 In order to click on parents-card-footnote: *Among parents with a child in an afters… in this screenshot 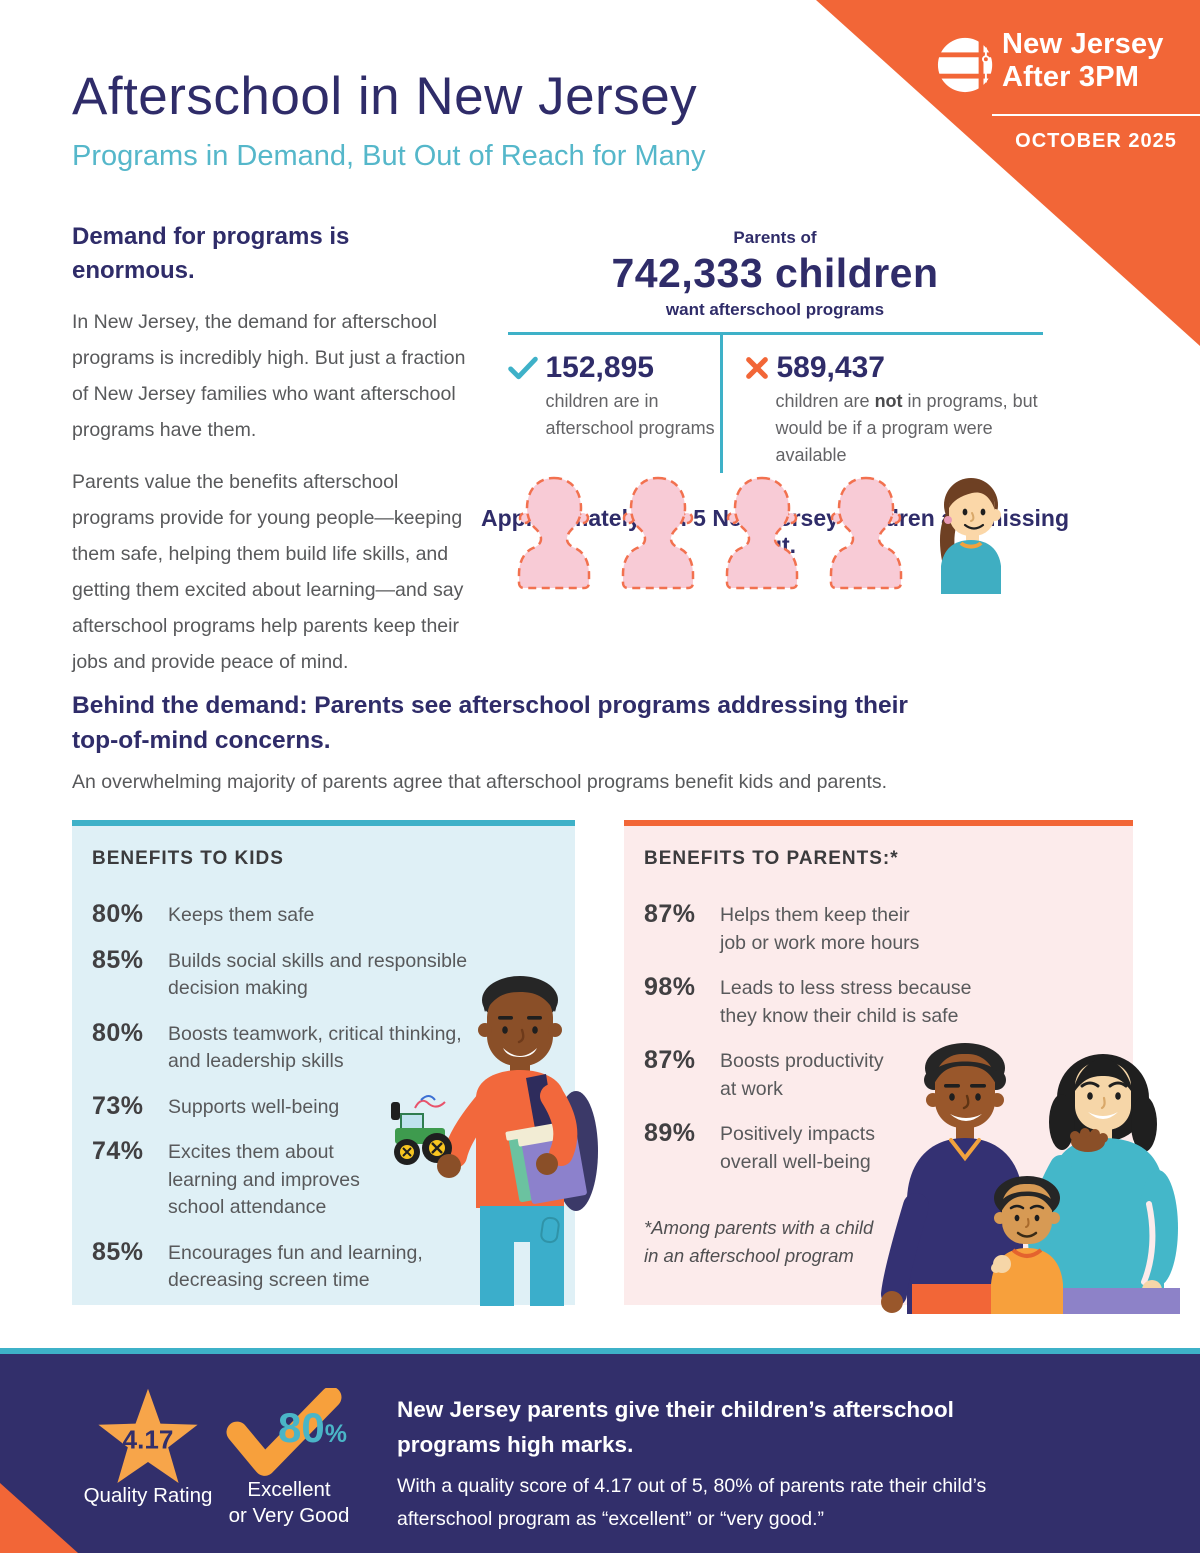, I will do `click(759, 1241)`.